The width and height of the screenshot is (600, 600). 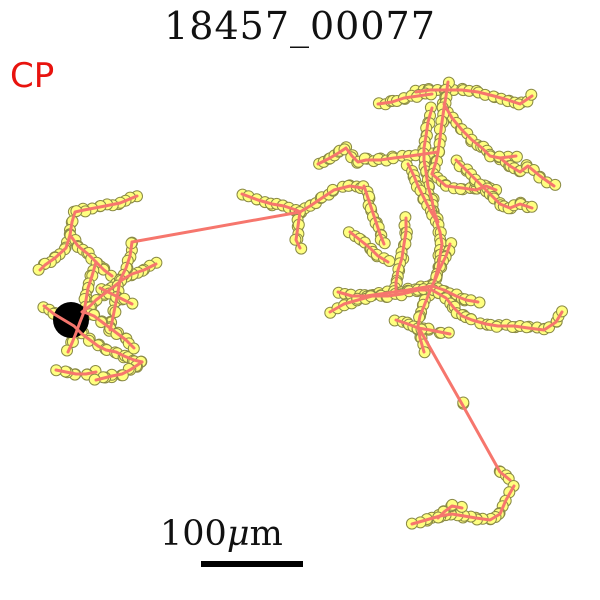 What do you see at coordinates (32, 76) in the screenshot?
I see `class-label: CP` at bounding box center [32, 76].